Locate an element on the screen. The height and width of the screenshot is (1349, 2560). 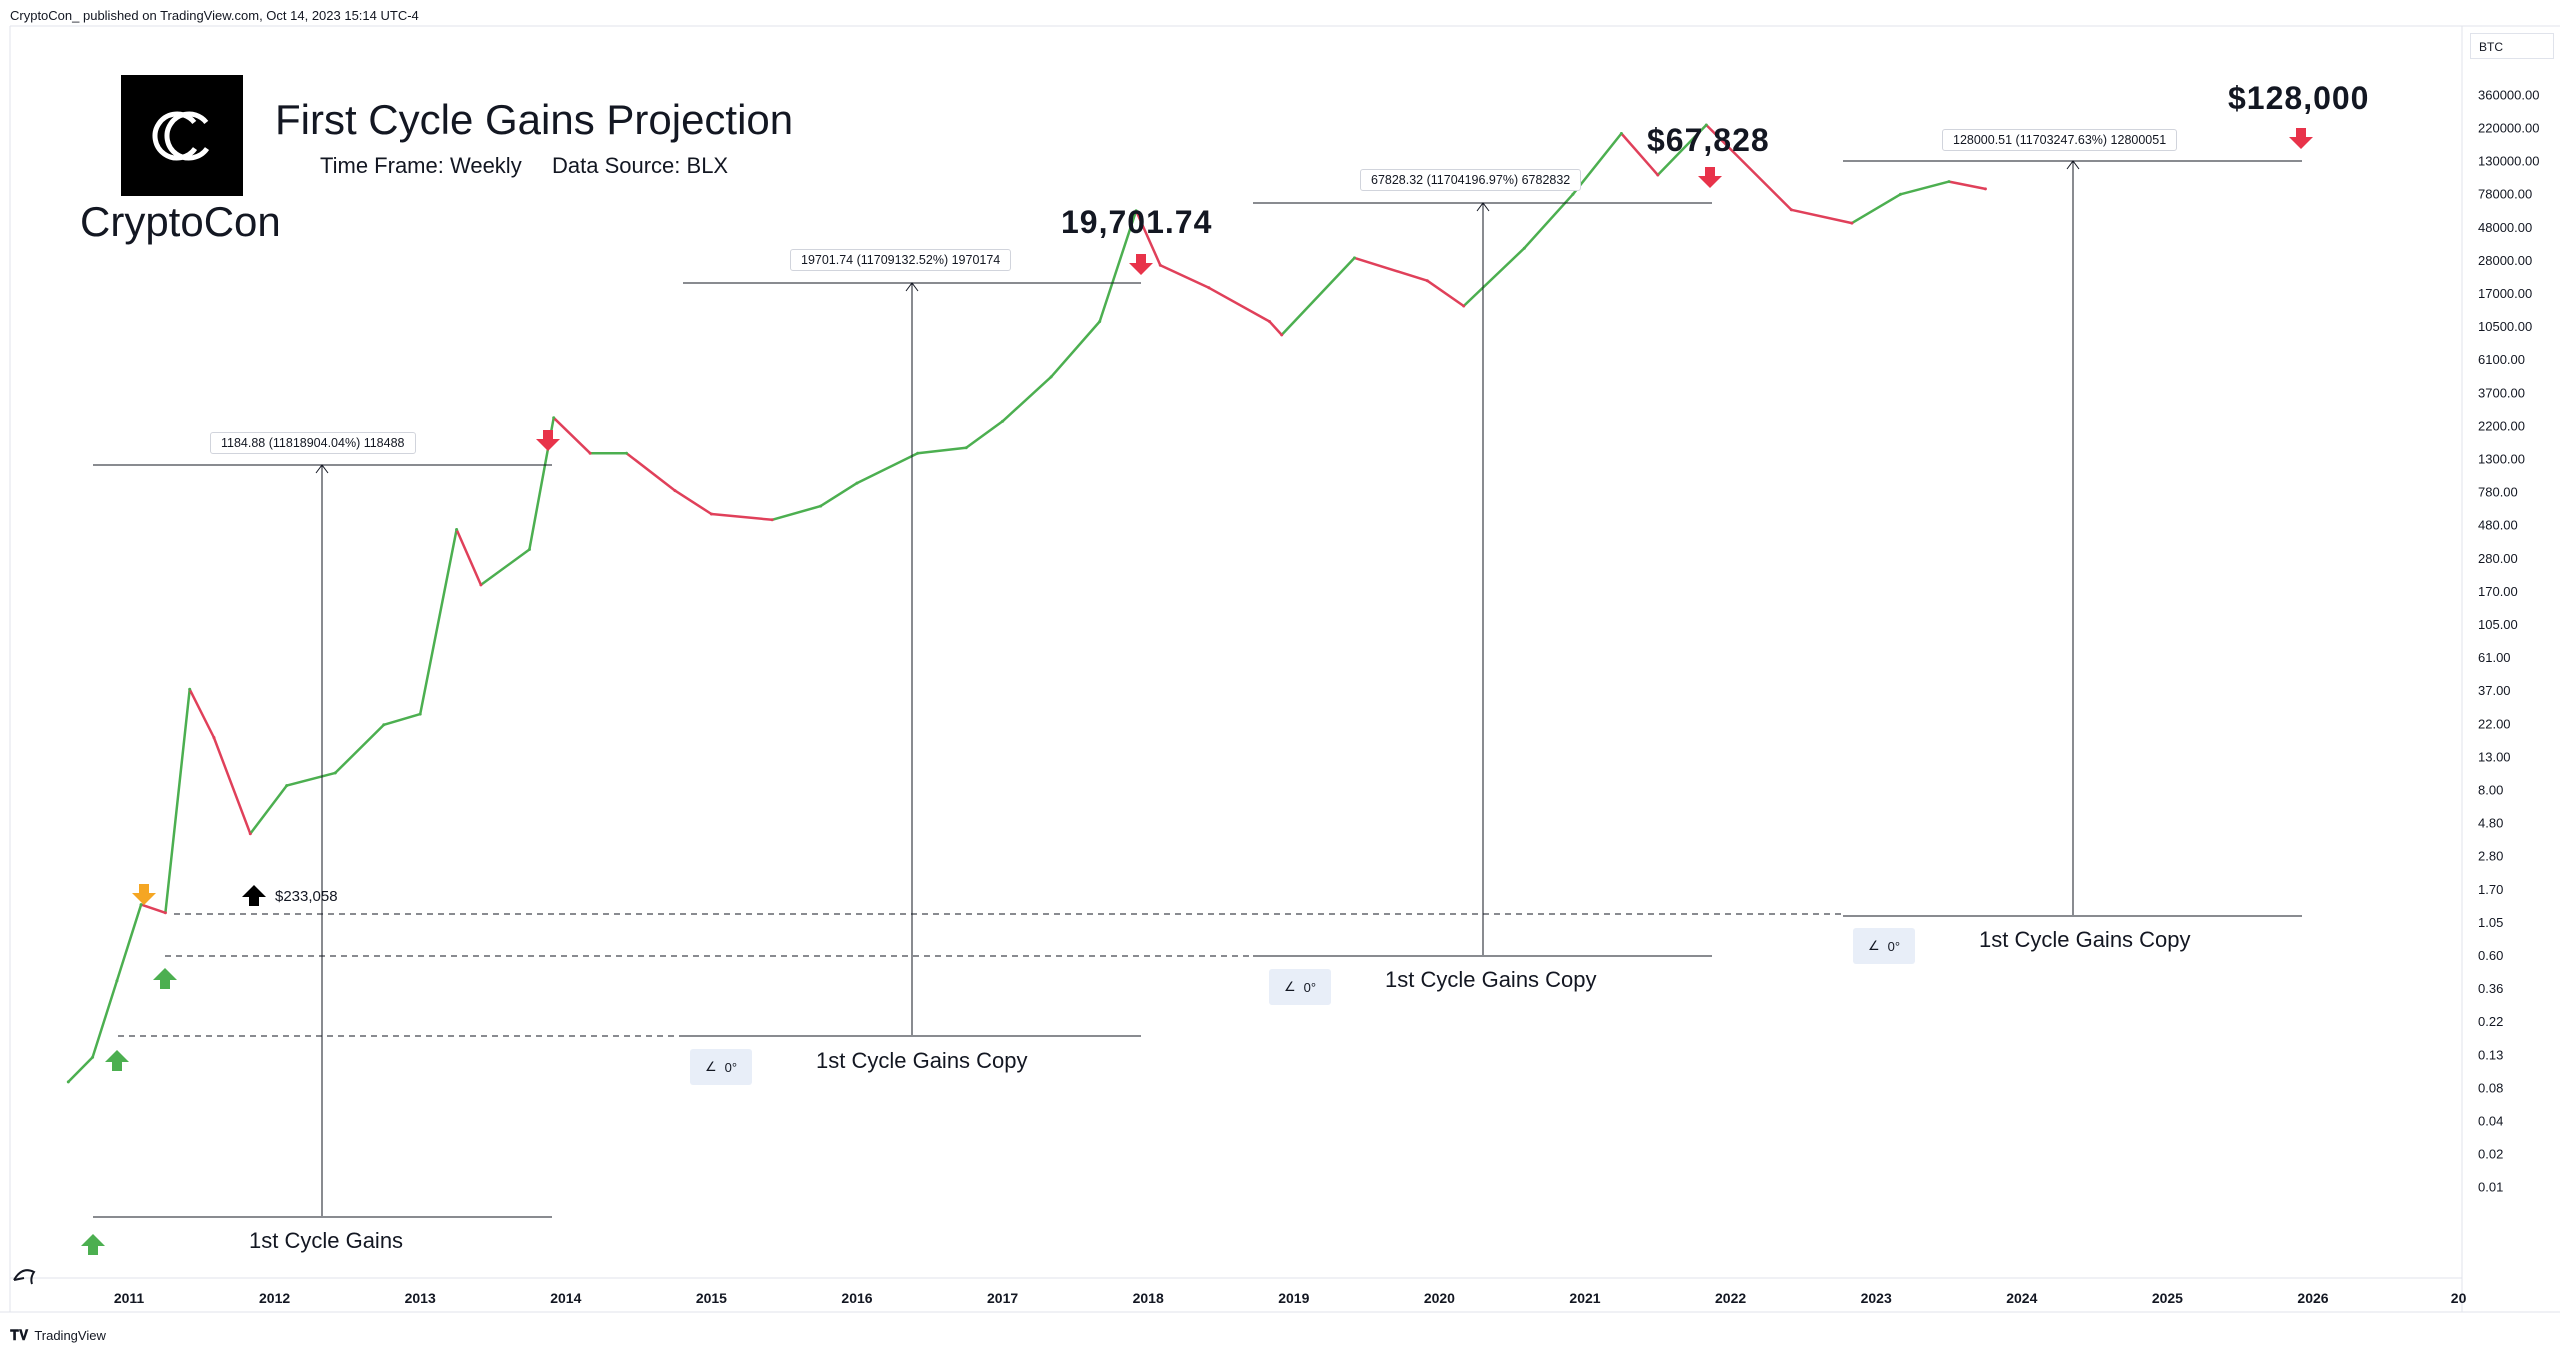
measure-label-1: 1184.88 (11818904.04%) 118488 is located at coordinates (313, 443).